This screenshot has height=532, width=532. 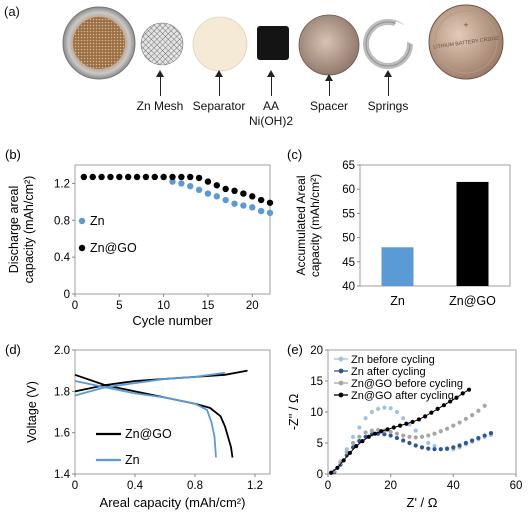 I want to click on spring-image, so click(x=388, y=44).